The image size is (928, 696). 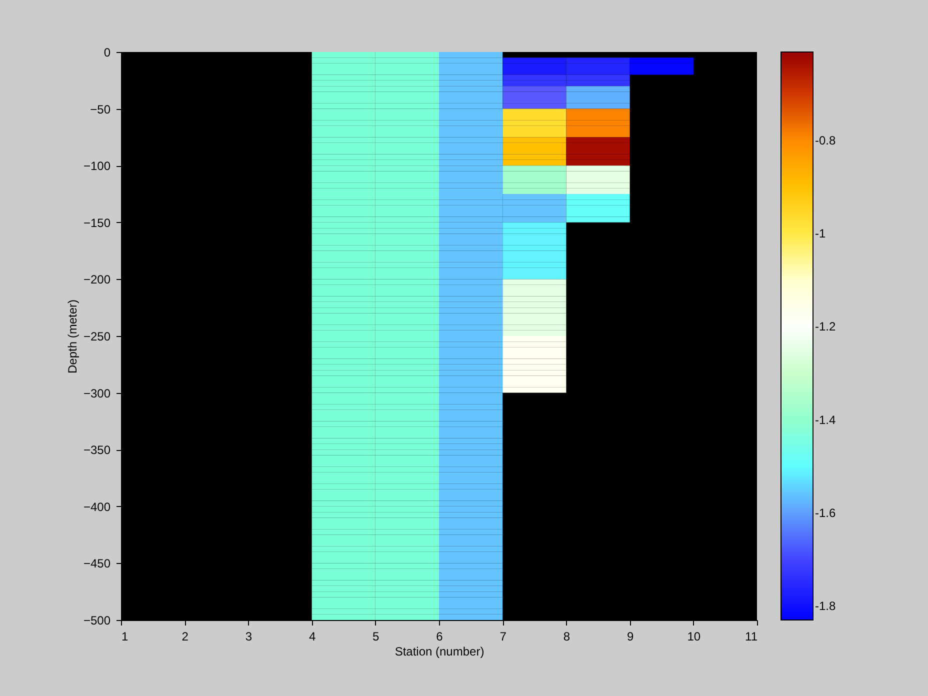 I want to click on x-tick-label: 11, so click(x=751, y=637).